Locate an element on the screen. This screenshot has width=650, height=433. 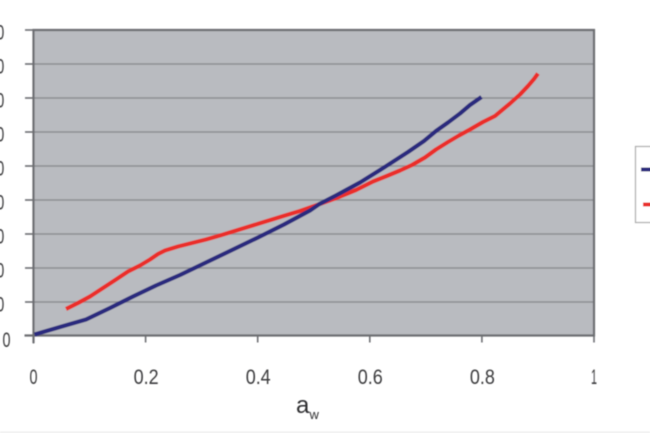
svg-text: 0.6 is located at coordinates (370, 377).